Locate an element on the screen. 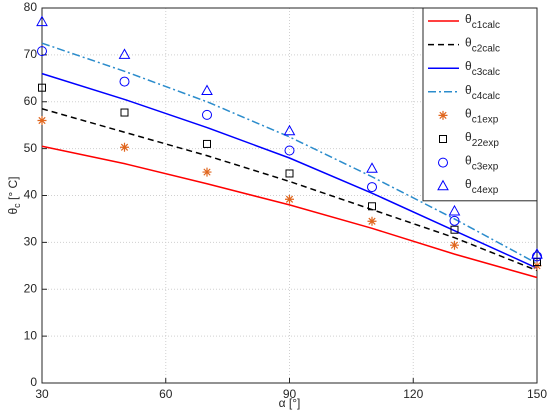 The width and height of the screenshot is (550, 414). x-tick-label: 150 is located at coordinates (537, 394).